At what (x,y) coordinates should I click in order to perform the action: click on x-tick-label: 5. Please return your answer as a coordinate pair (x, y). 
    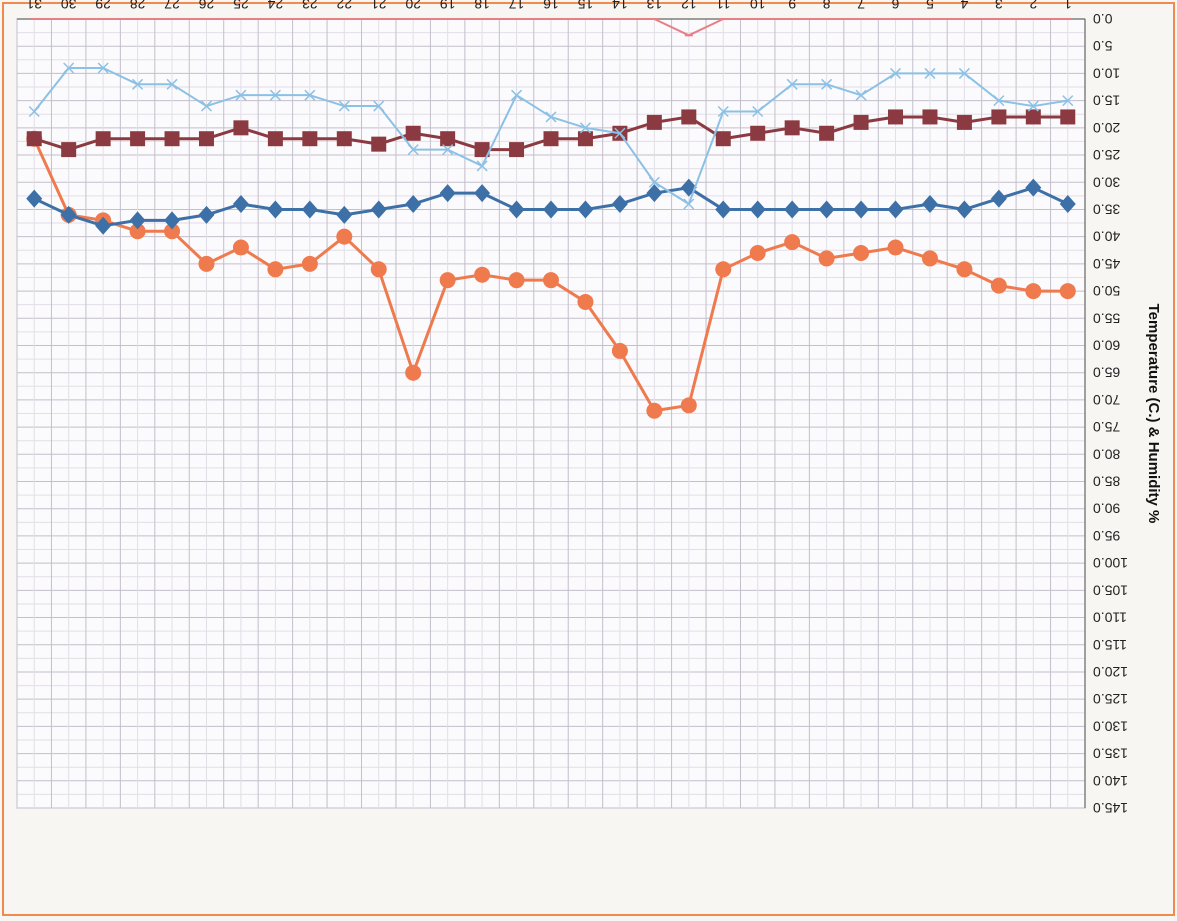
    Looking at the image, I should click on (930, 6).